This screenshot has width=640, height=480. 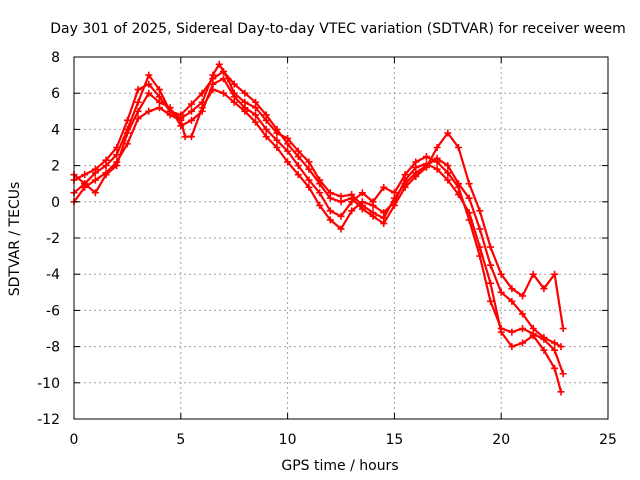 I want to click on y-tick-label: 0, so click(x=55, y=203).